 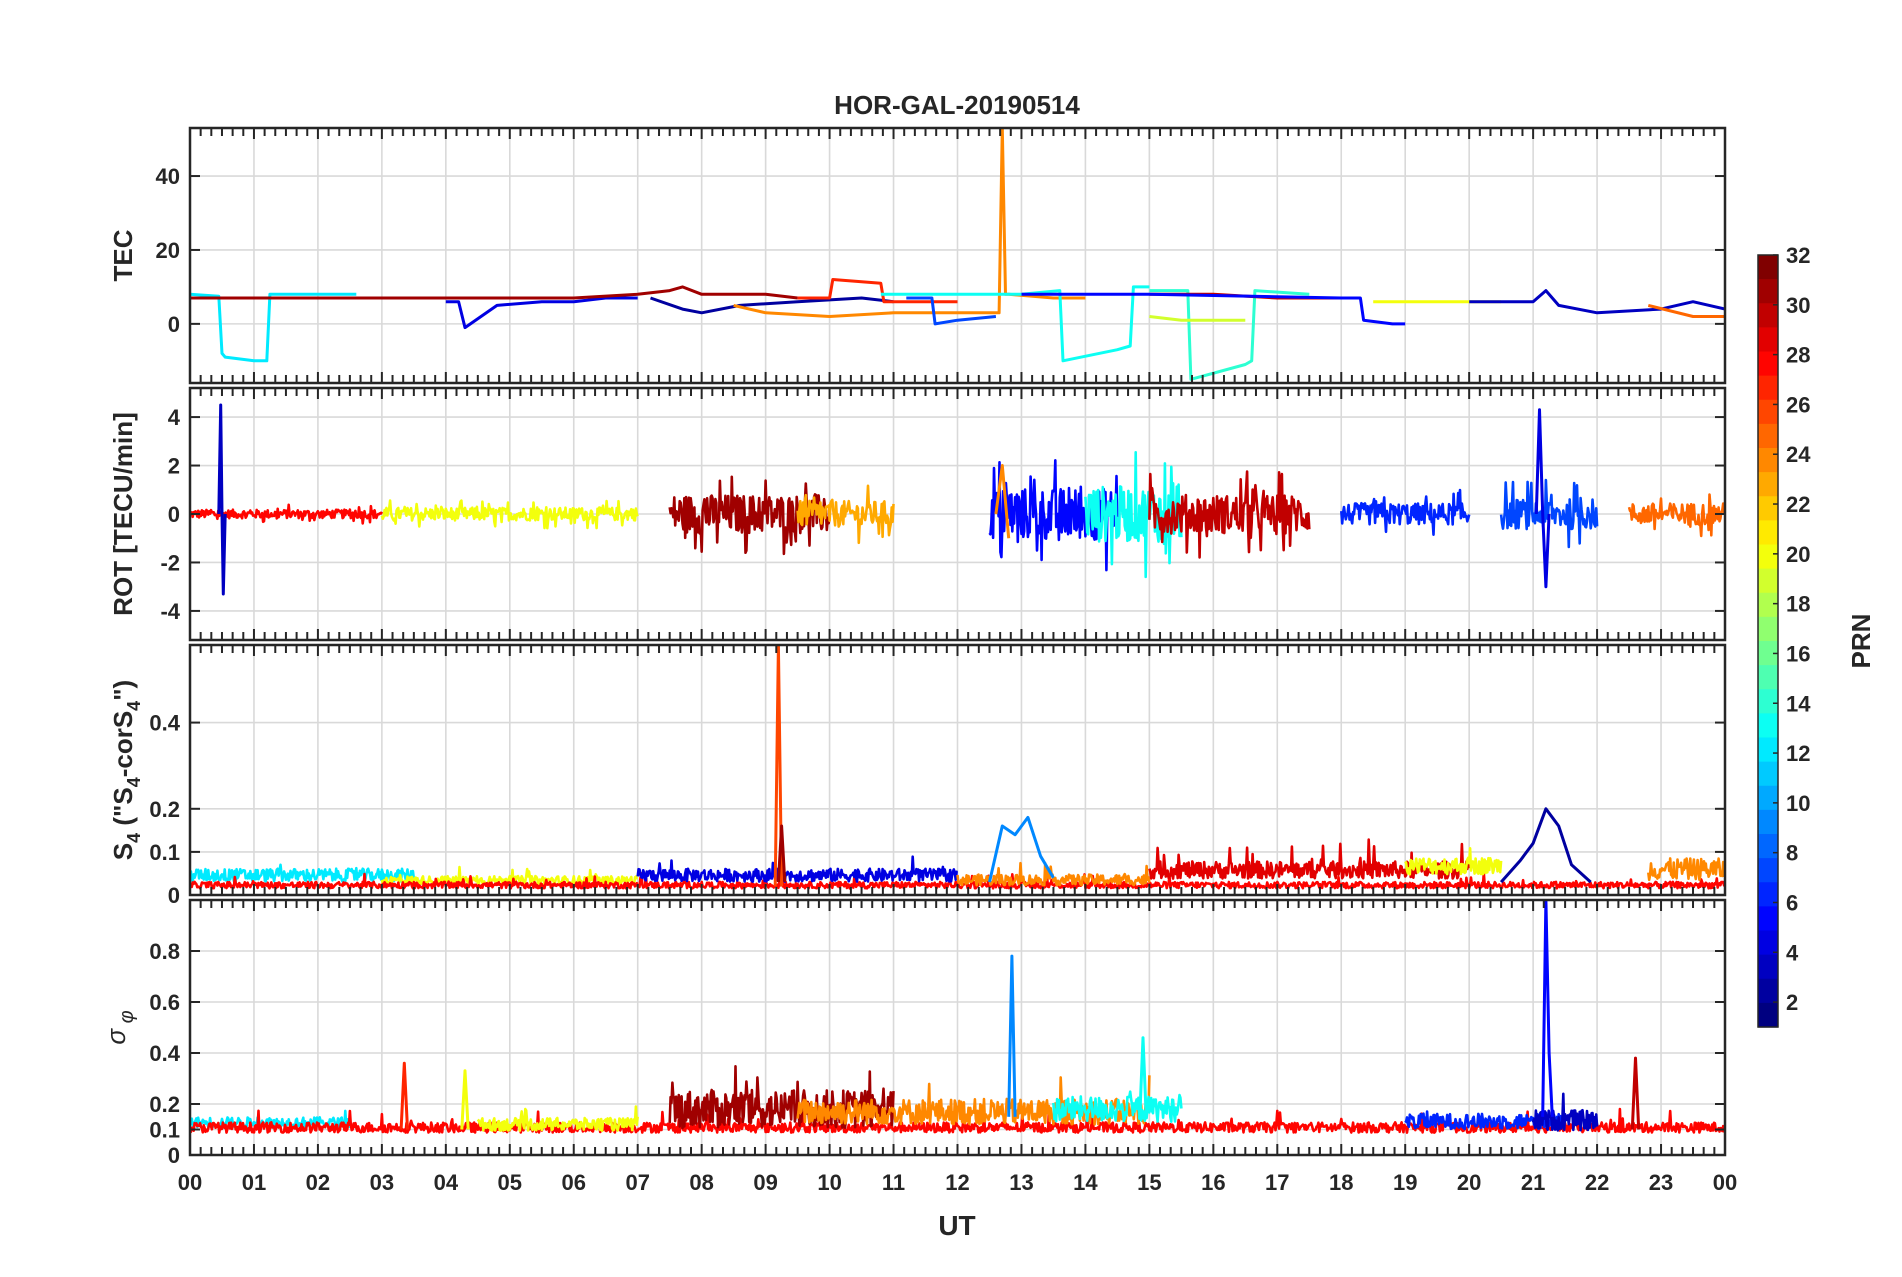 I want to click on x-tick-label: 02, so click(x=318, y=1182).